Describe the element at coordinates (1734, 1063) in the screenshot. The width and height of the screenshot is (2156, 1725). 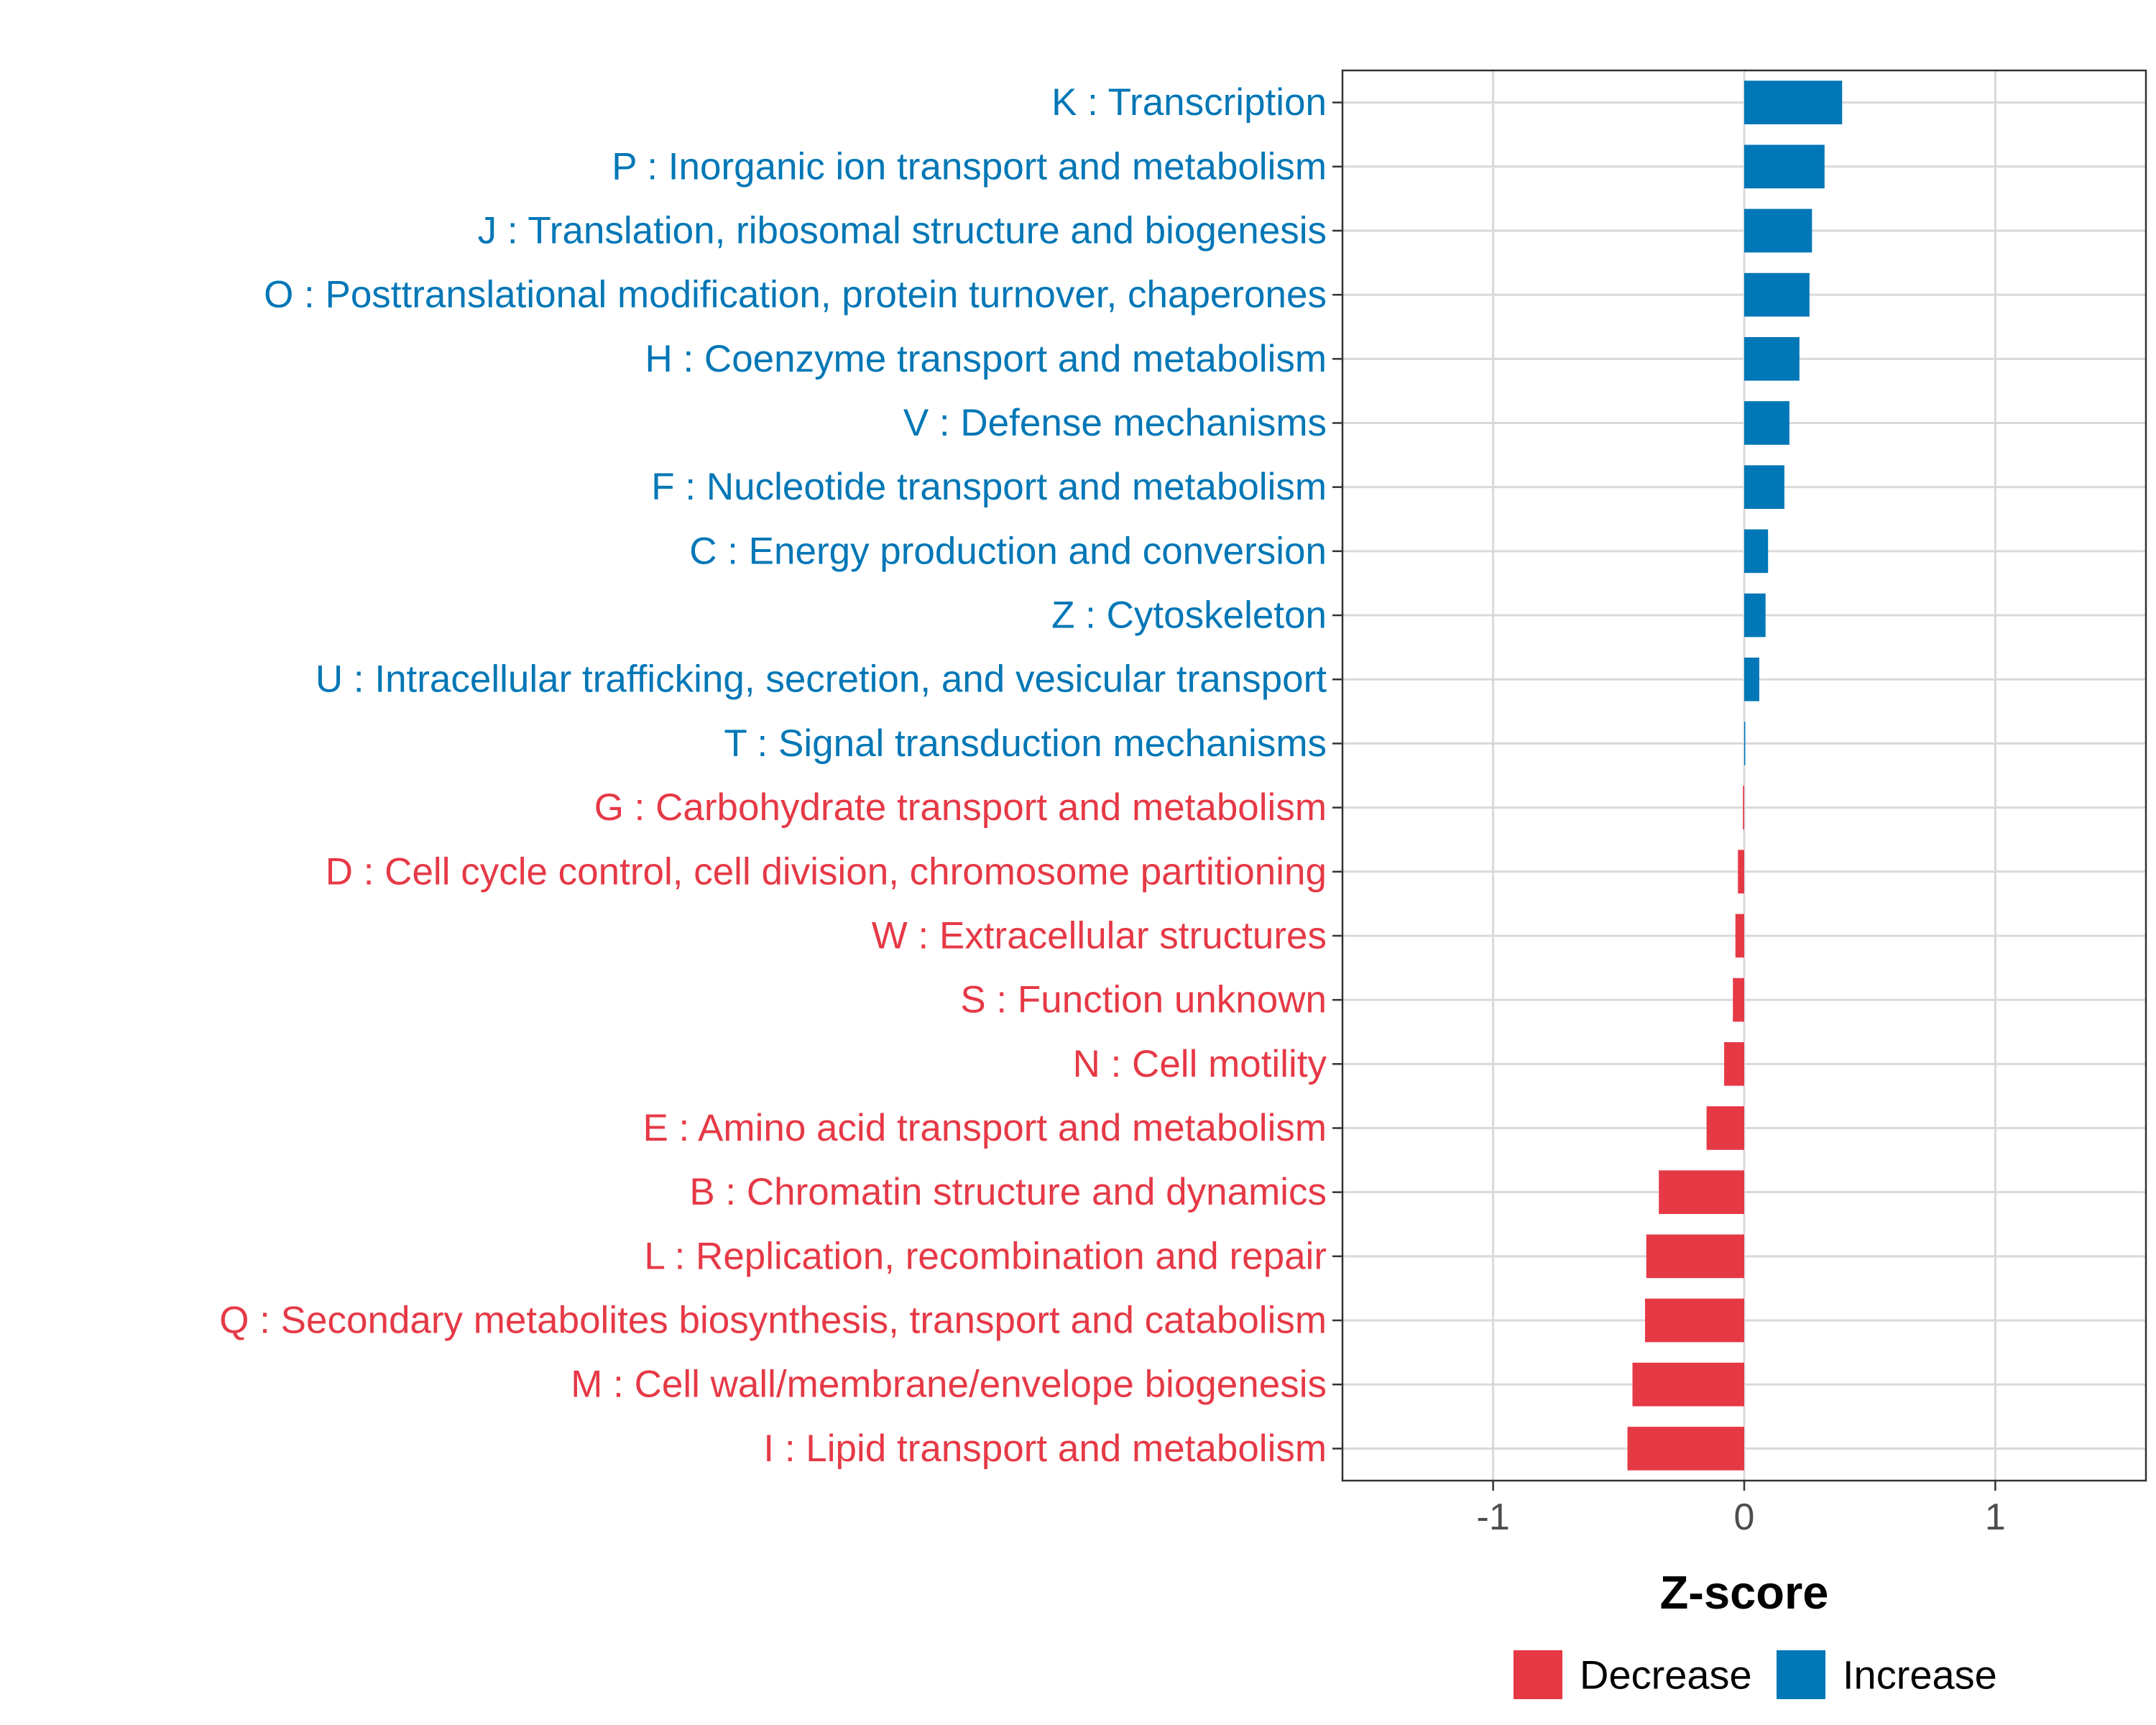
I see `bar-n` at that location.